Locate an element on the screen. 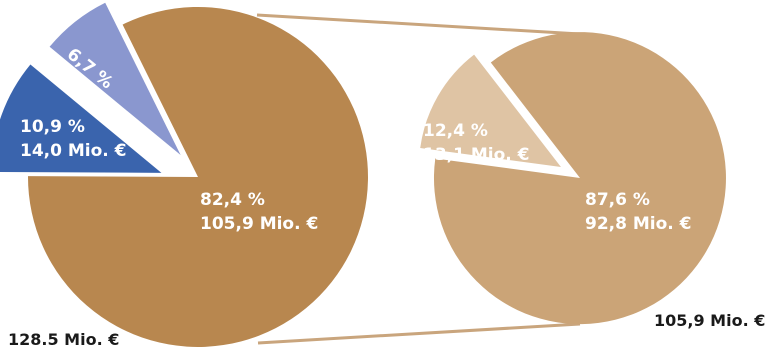 The image size is (771, 347). right-slice-2-value-label: 13,1 Mio. € is located at coordinates (476, 155).